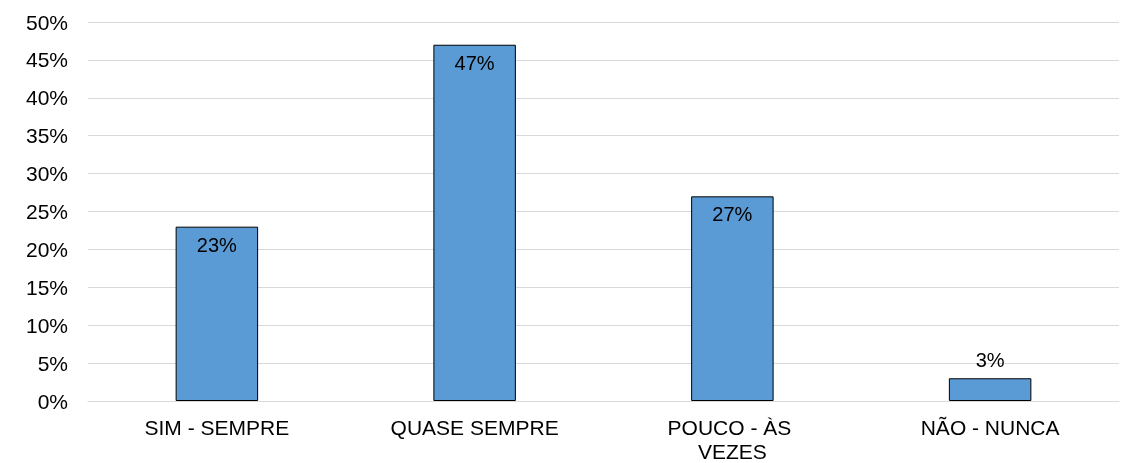 This screenshot has height=463, width=1131. Describe the element at coordinates (990, 427) in the screenshot. I see `x-tick-label: NÃO - NUNCA` at that location.